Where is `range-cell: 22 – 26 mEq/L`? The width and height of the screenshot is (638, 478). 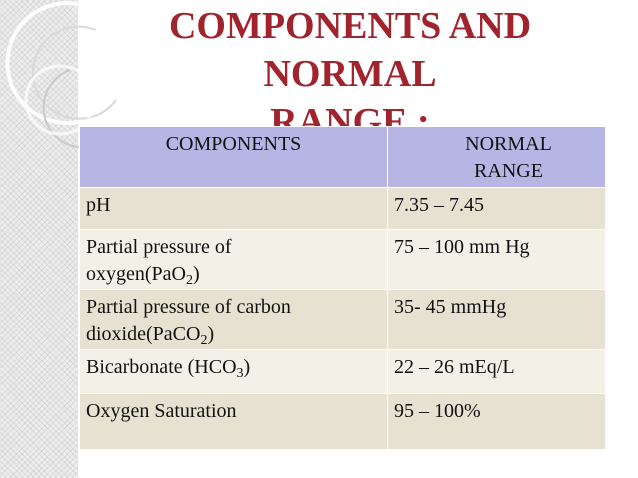 range-cell: 22 – 26 mEq/L is located at coordinates (496, 371).